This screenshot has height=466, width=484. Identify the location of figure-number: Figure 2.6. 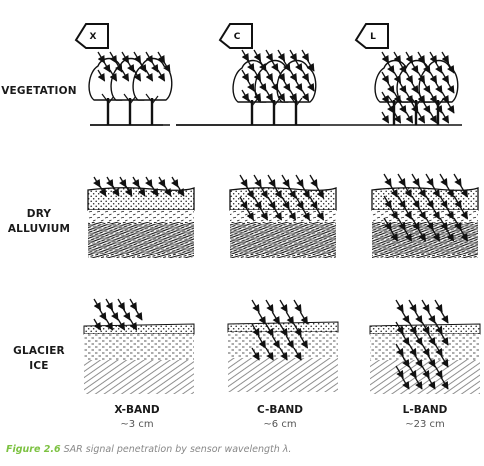
(33, 449).